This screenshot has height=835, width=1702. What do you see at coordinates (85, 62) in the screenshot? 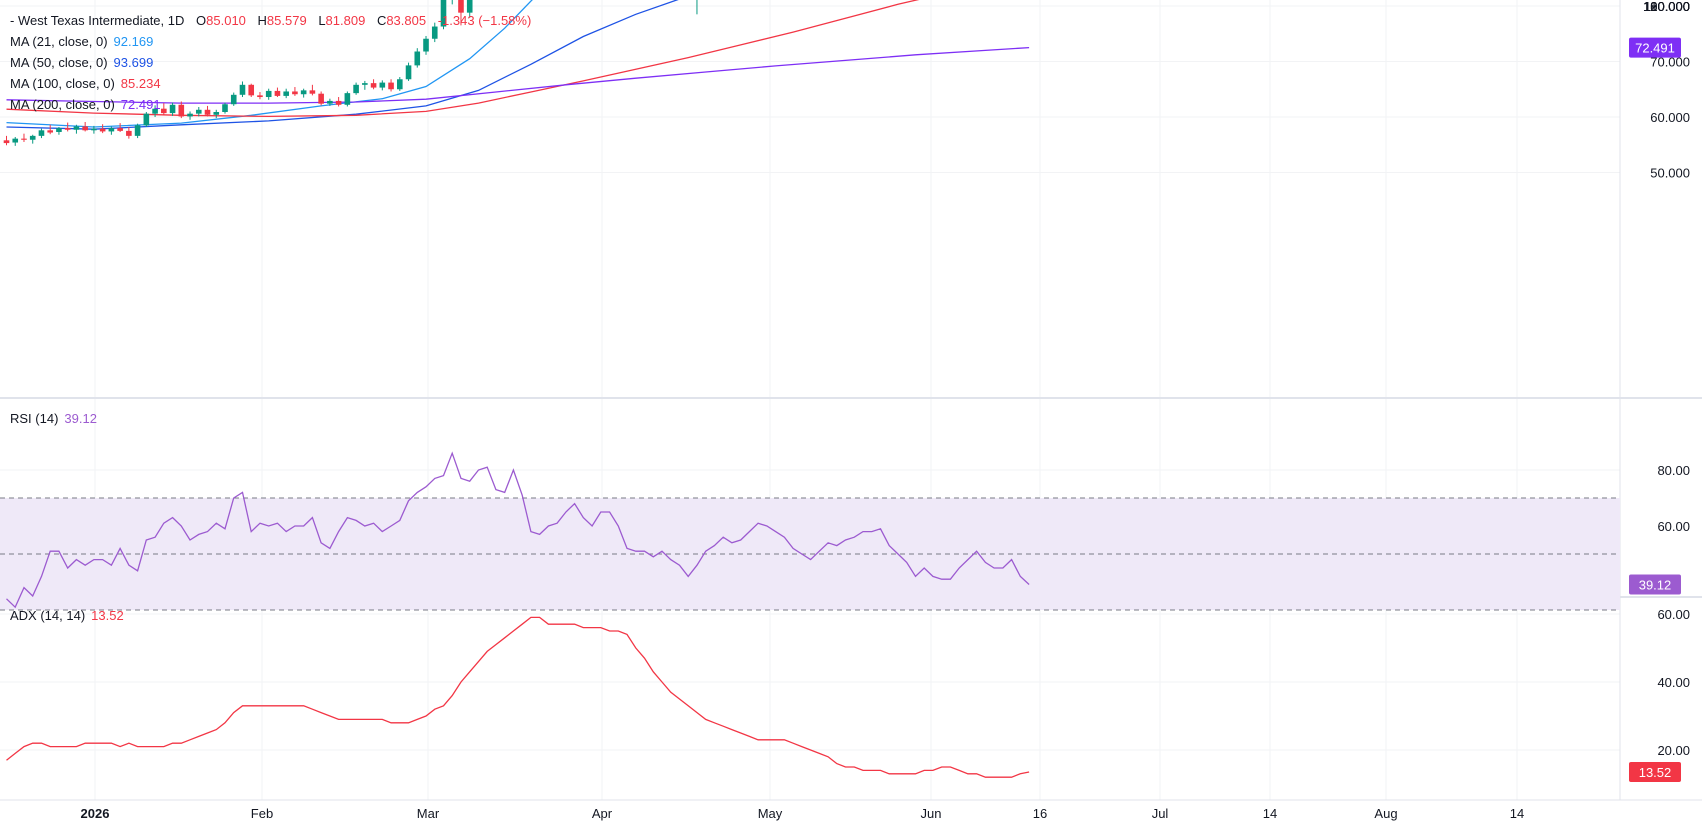
I see `ma50-legend: MA (50, close, 0) 93.699` at bounding box center [85, 62].